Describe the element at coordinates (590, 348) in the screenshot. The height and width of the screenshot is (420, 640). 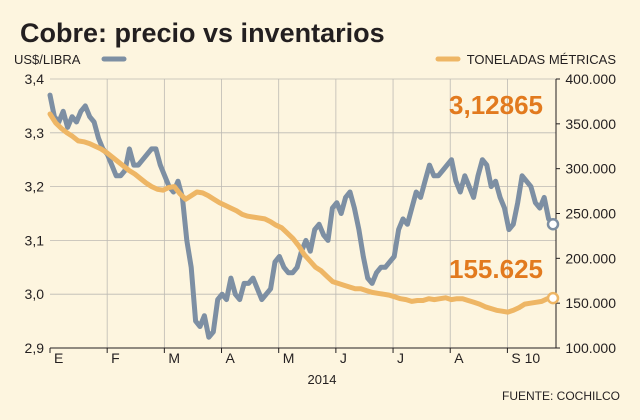
I see `right-tick-label: 100.000` at that location.